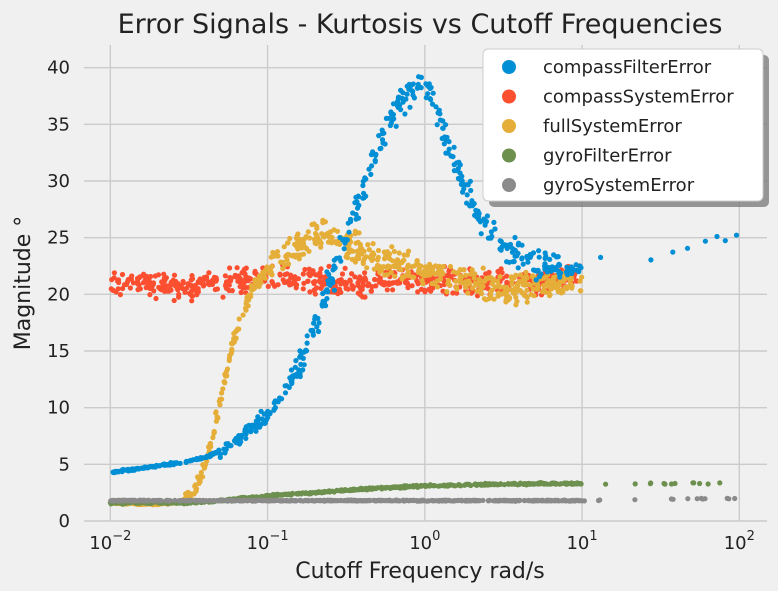  I want to click on legend-marker, so click(509, 155).